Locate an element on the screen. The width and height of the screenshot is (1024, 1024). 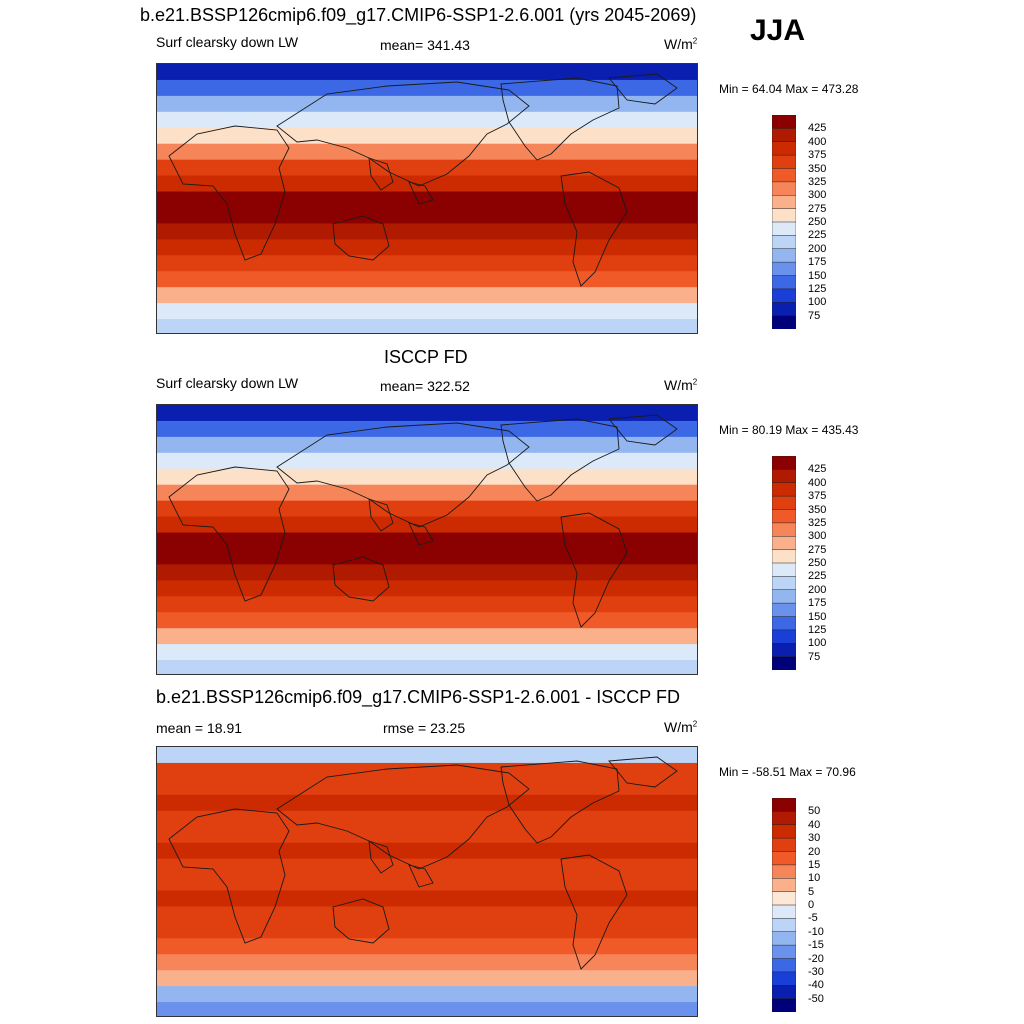
colorbar-tick-label: -50 is located at coordinates (816, 998).